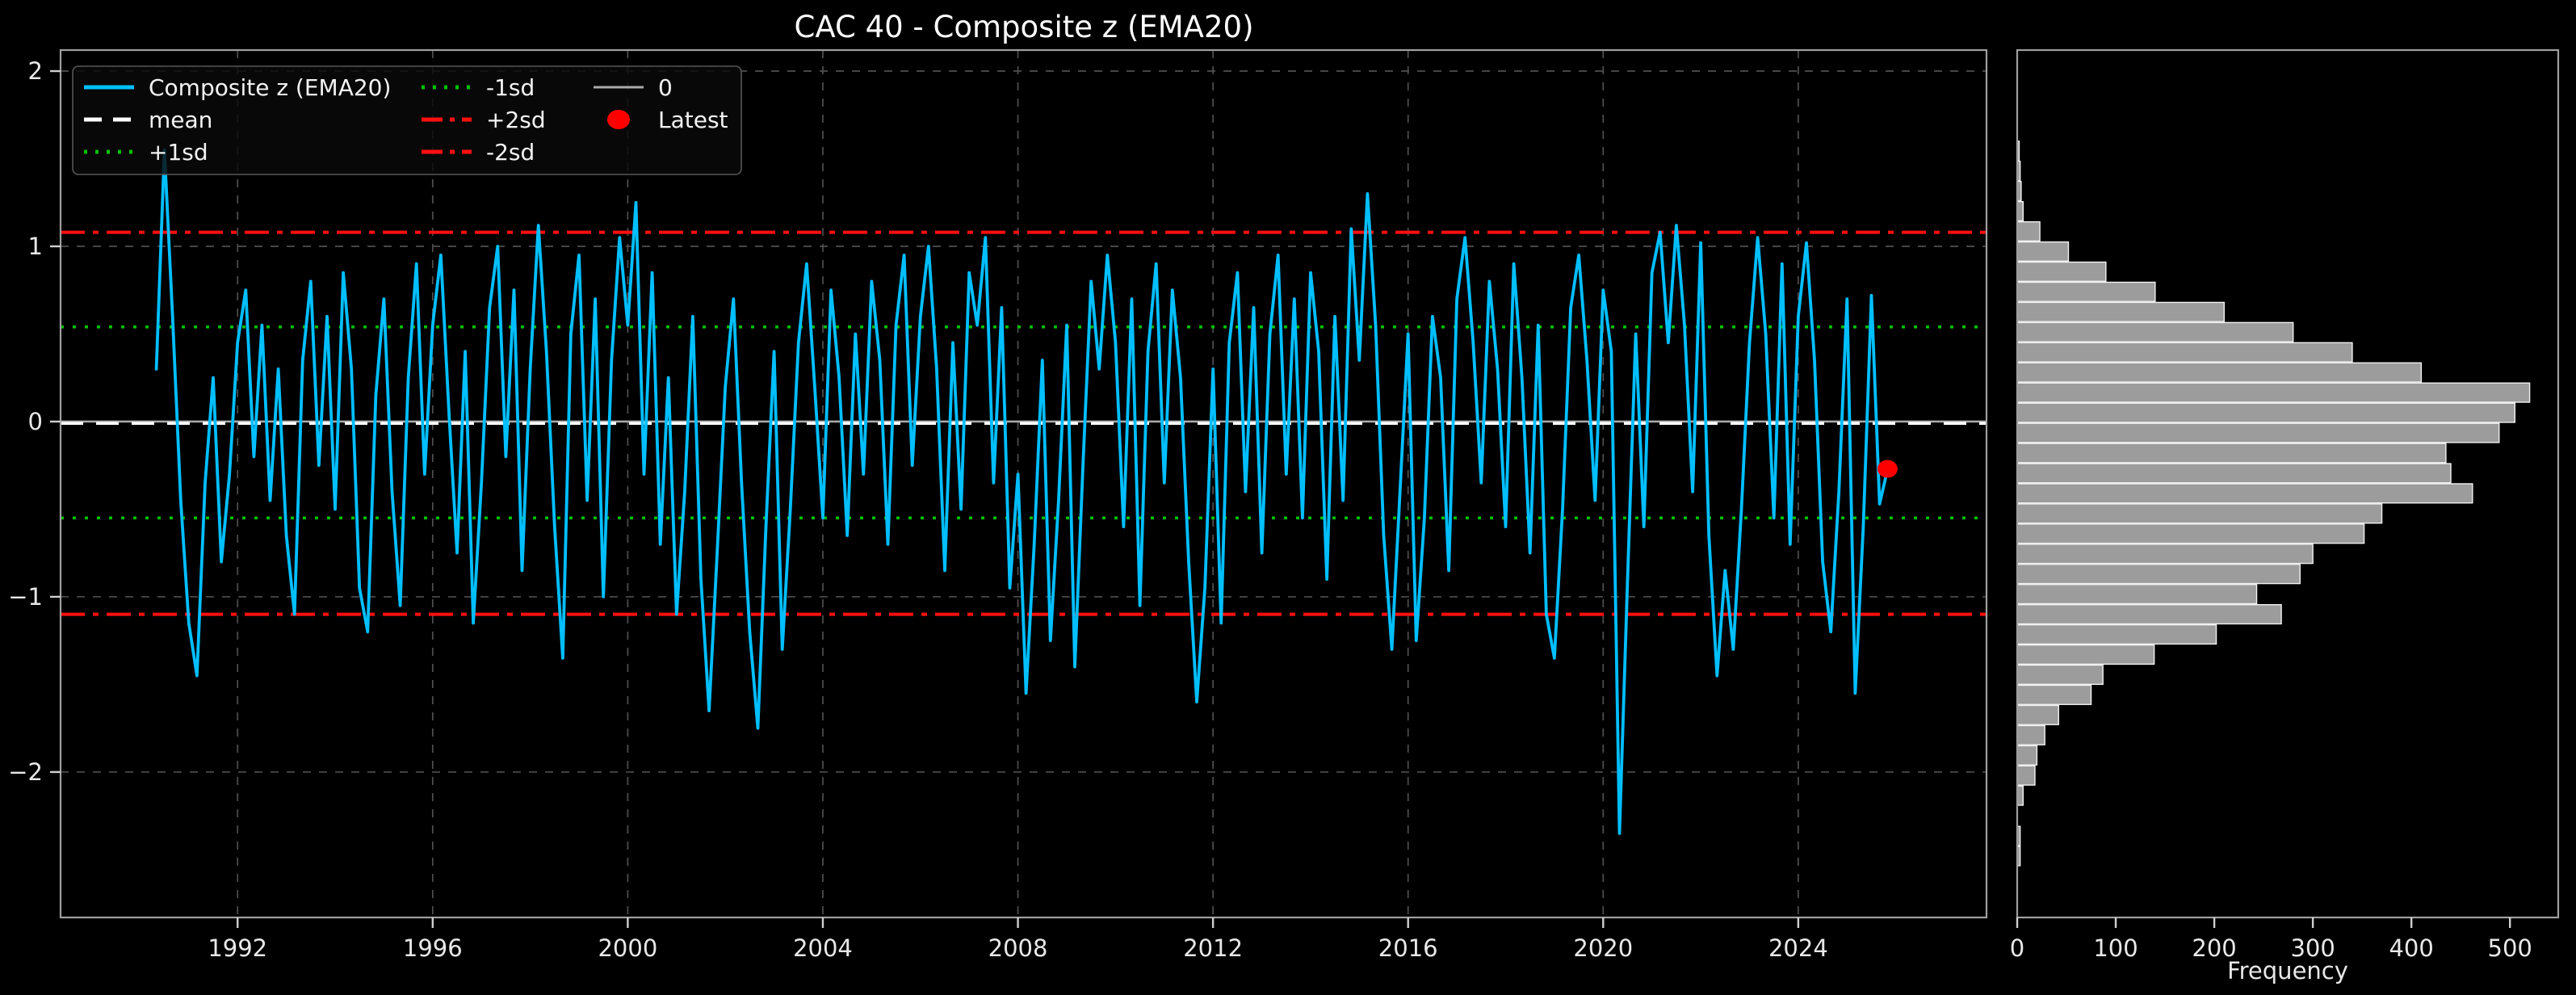 The image size is (2576, 995). What do you see at coordinates (510, 87) in the screenshot?
I see `legend-label: -1sd` at bounding box center [510, 87].